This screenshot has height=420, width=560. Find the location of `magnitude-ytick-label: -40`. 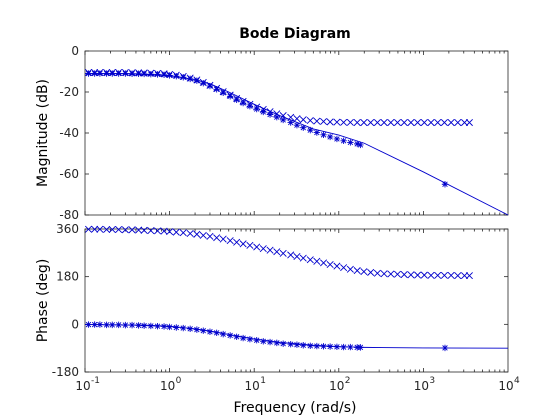

magnitude-ytick-label: -40 is located at coordinates (69, 133).